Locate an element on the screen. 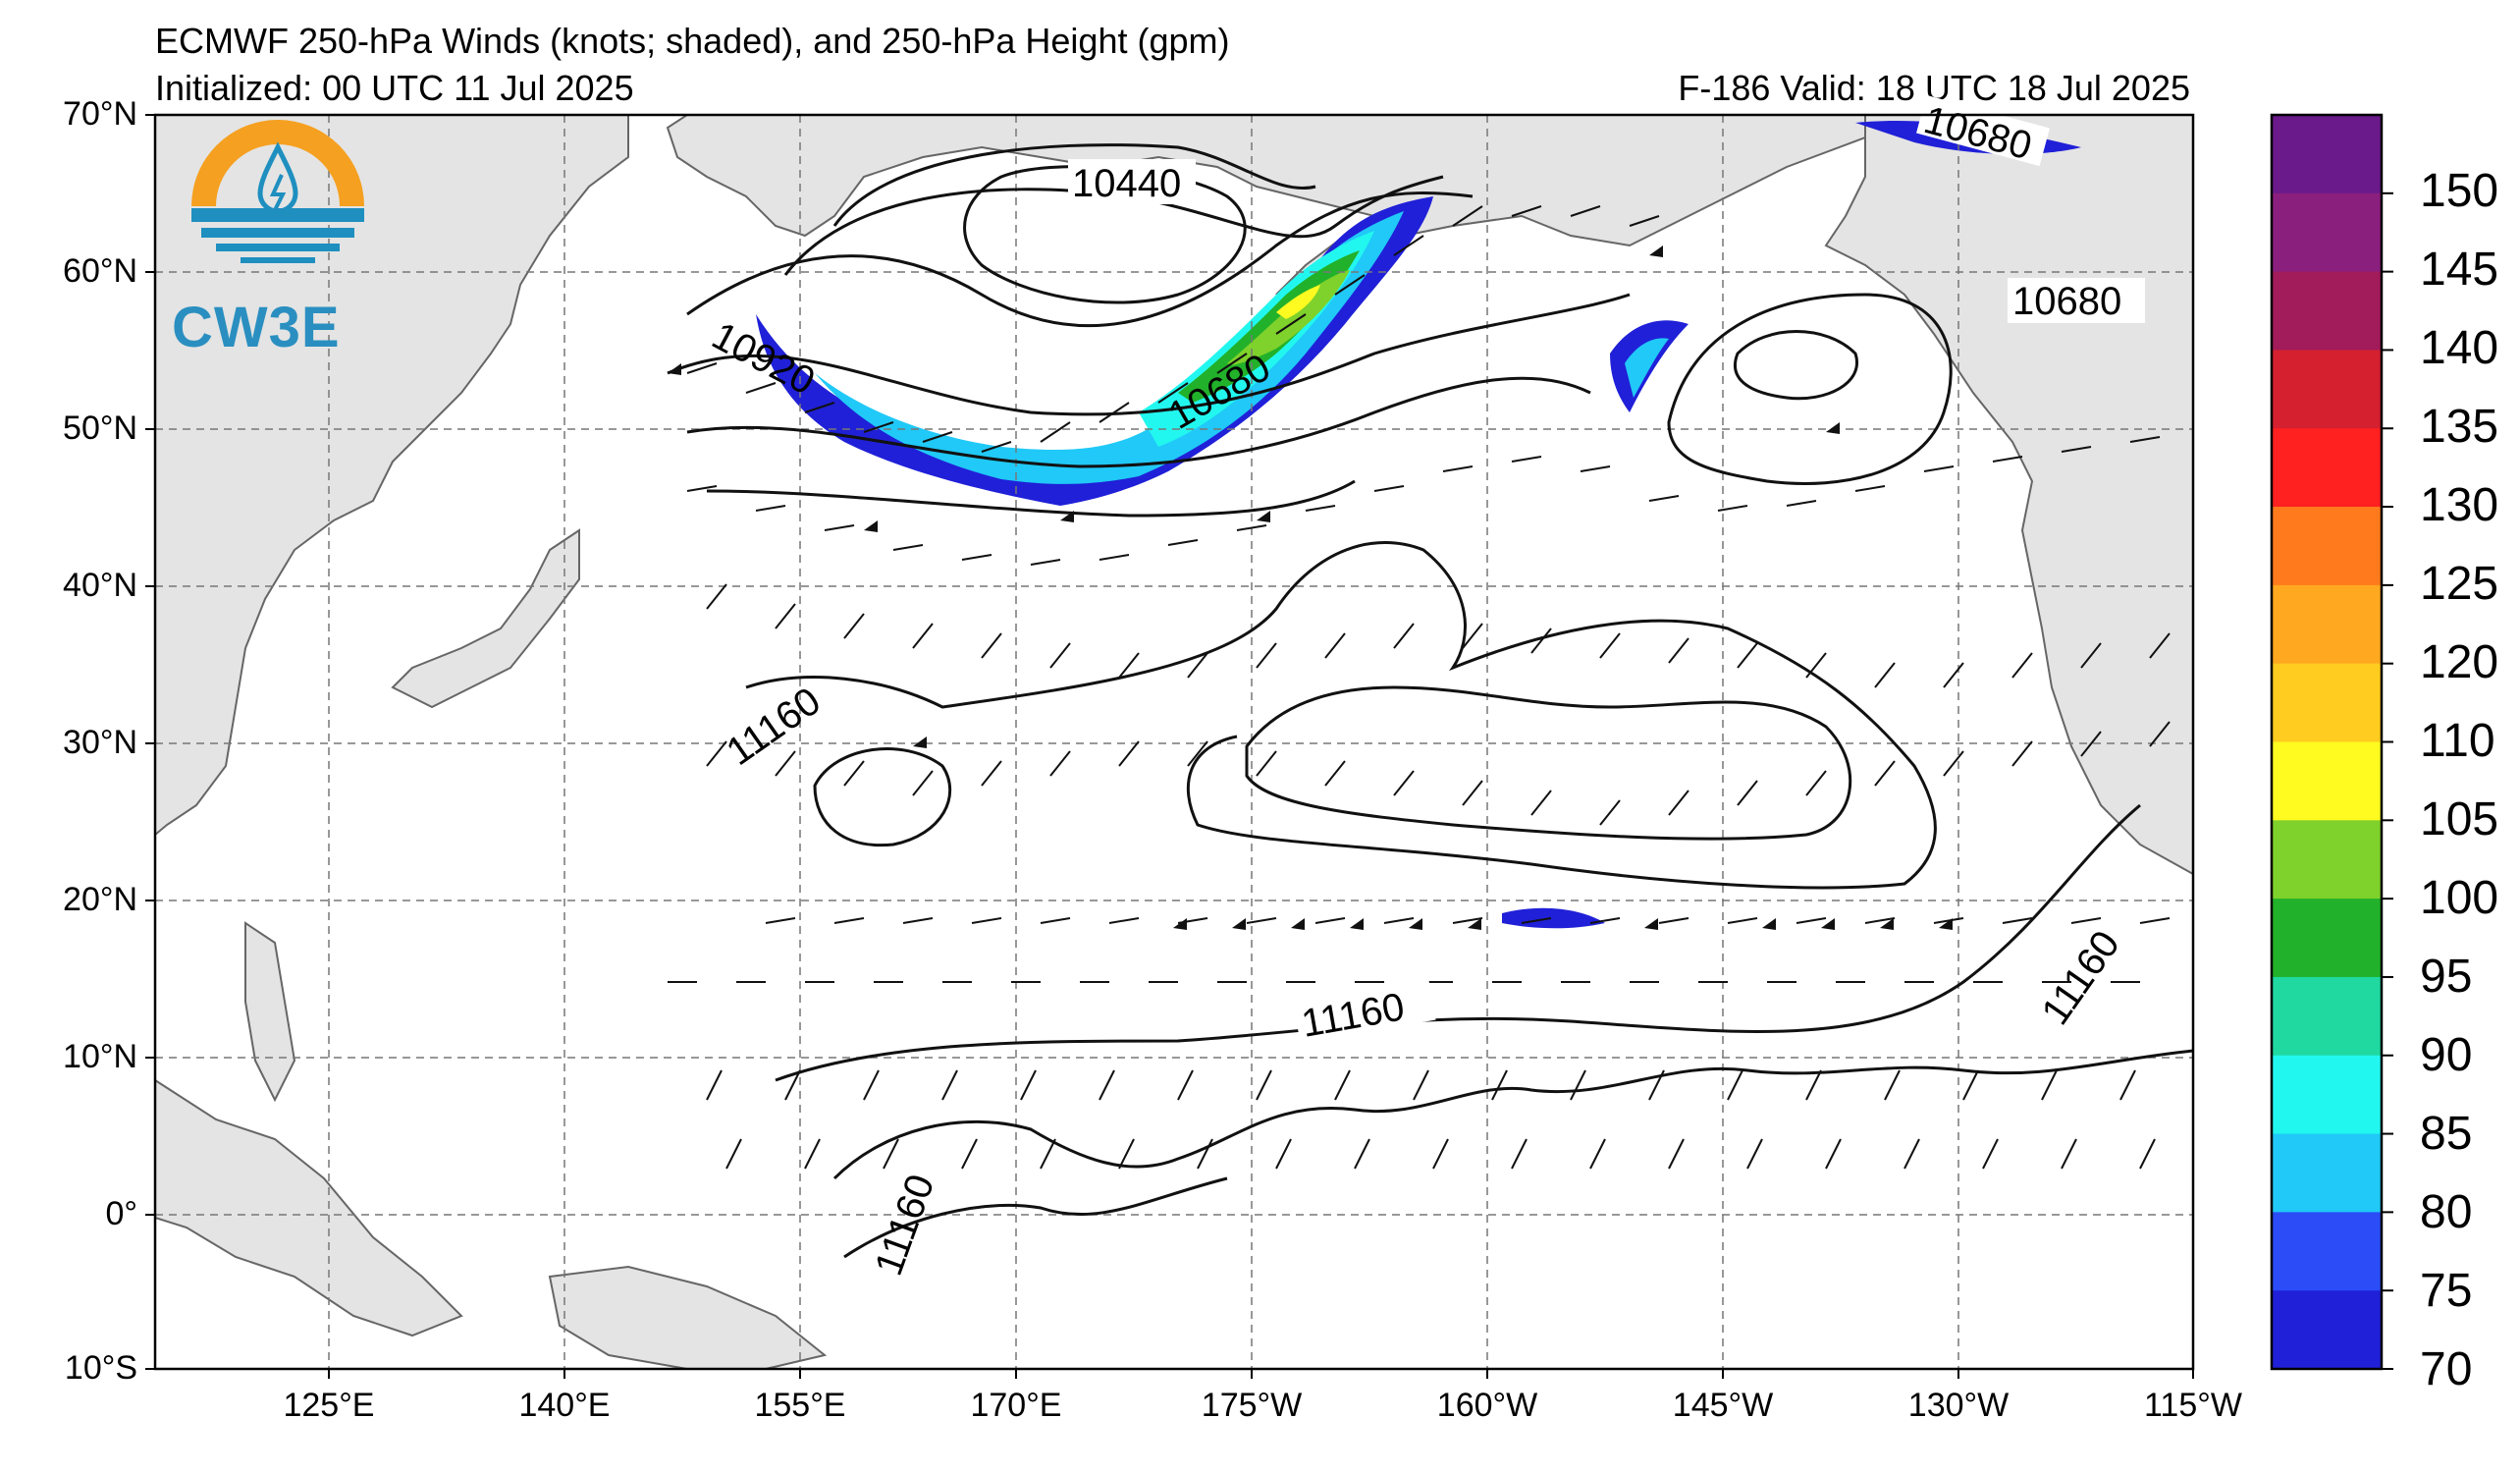  lat-label-40n: 40°N is located at coordinates (100, 585).